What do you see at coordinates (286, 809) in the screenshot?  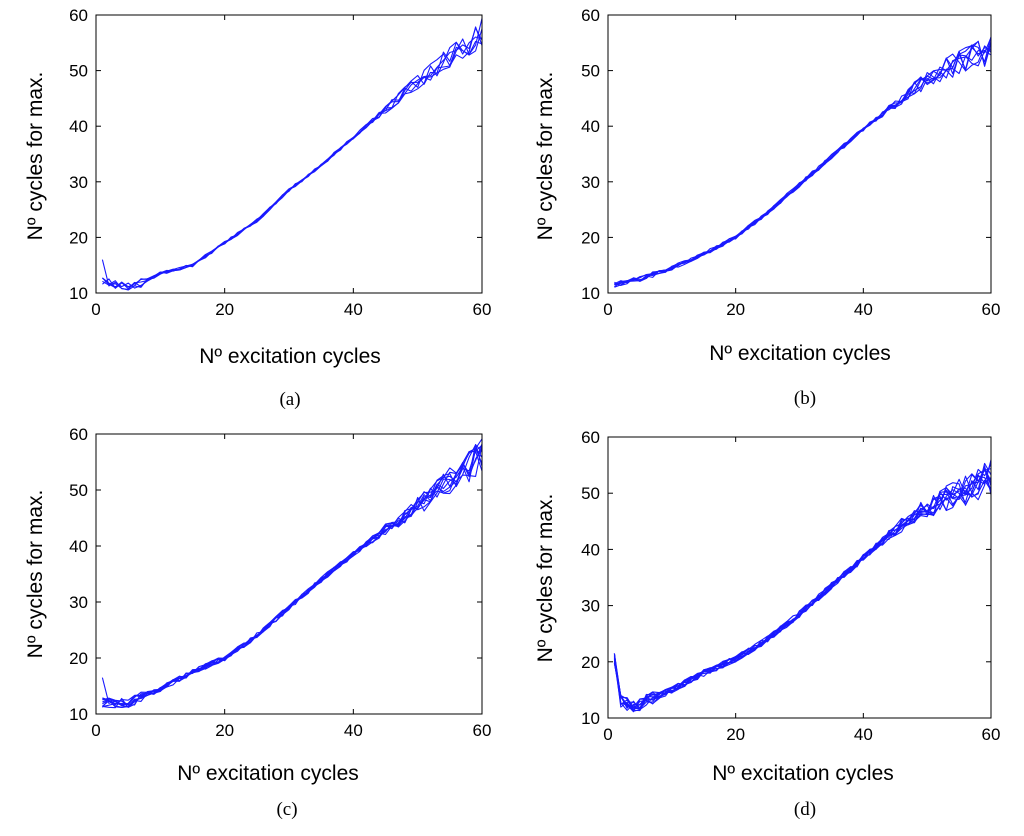 I see `panel-caption: (c)` at bounding box center [286, 809].